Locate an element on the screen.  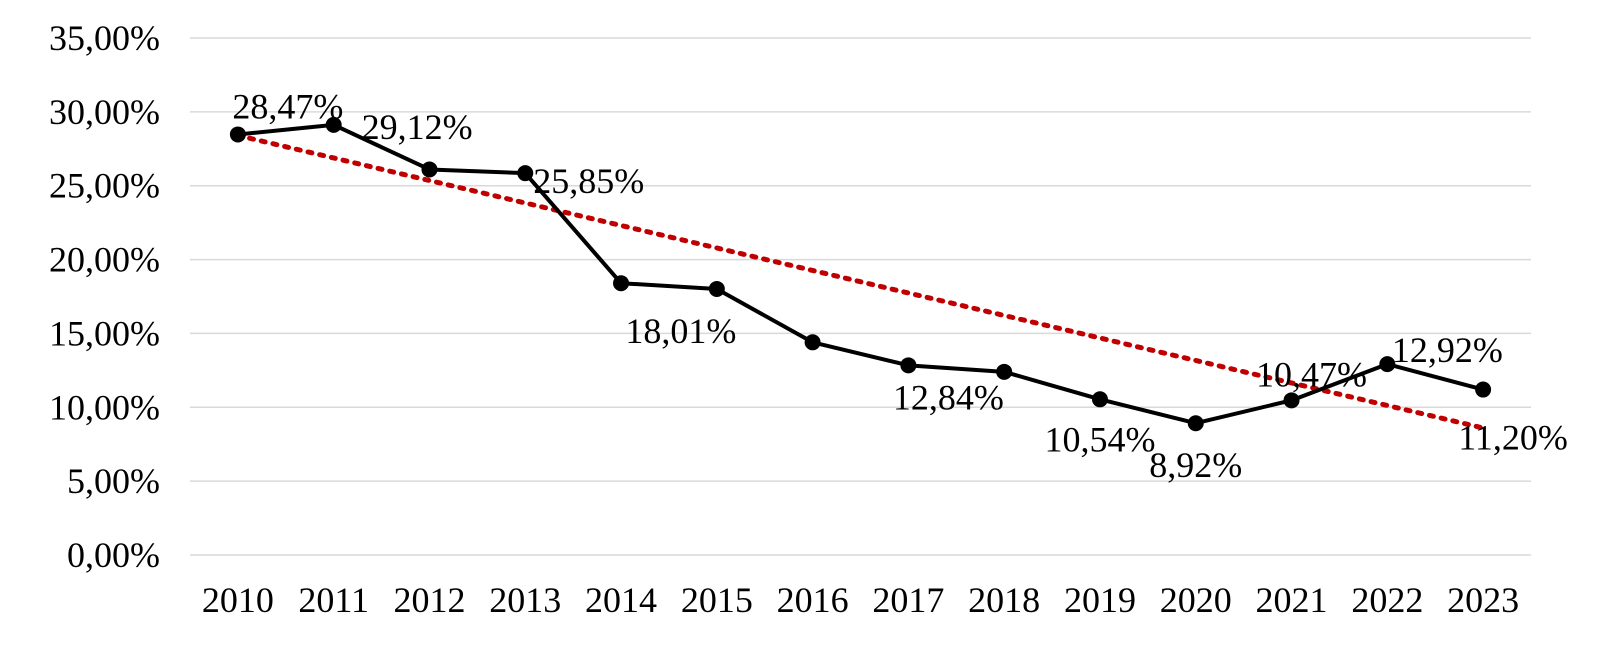
data-label: 28,47% is located at coordinates (287, 106).